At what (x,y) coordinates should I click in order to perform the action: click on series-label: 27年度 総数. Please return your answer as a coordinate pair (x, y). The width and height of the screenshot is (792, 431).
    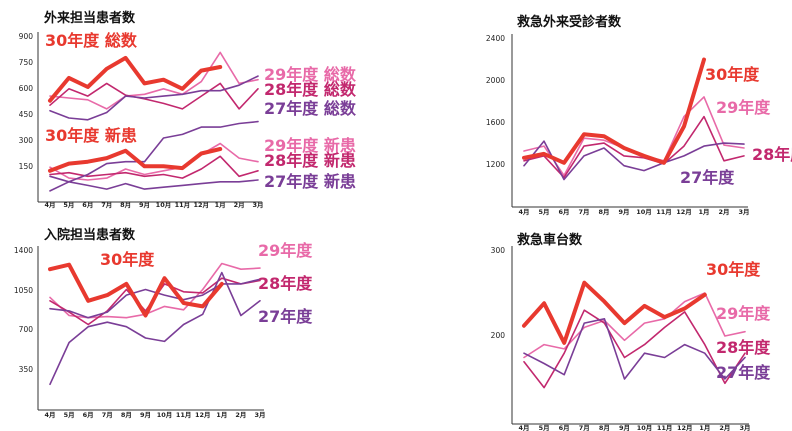
    Looking at the image, I should click on (310, 108).